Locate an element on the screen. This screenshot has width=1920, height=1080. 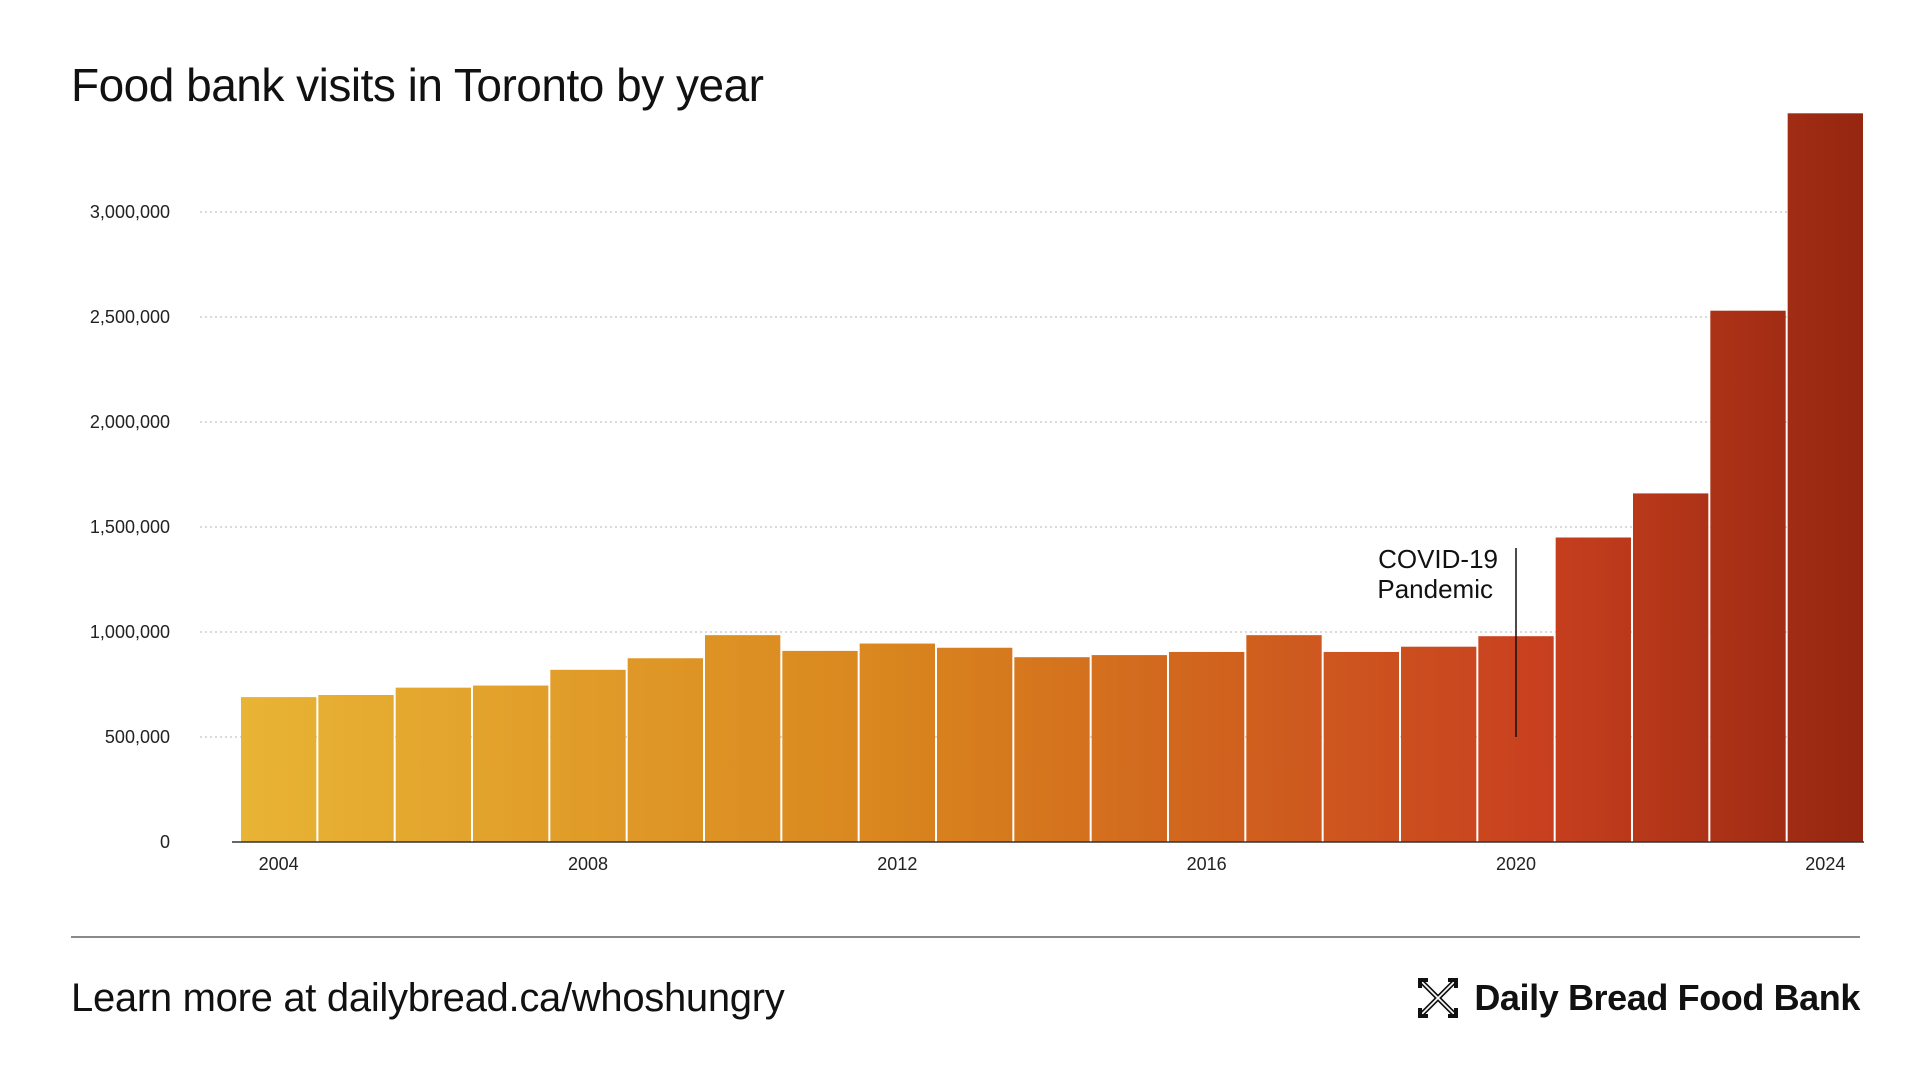
bar-2006 is located at coordinates (433, 764).